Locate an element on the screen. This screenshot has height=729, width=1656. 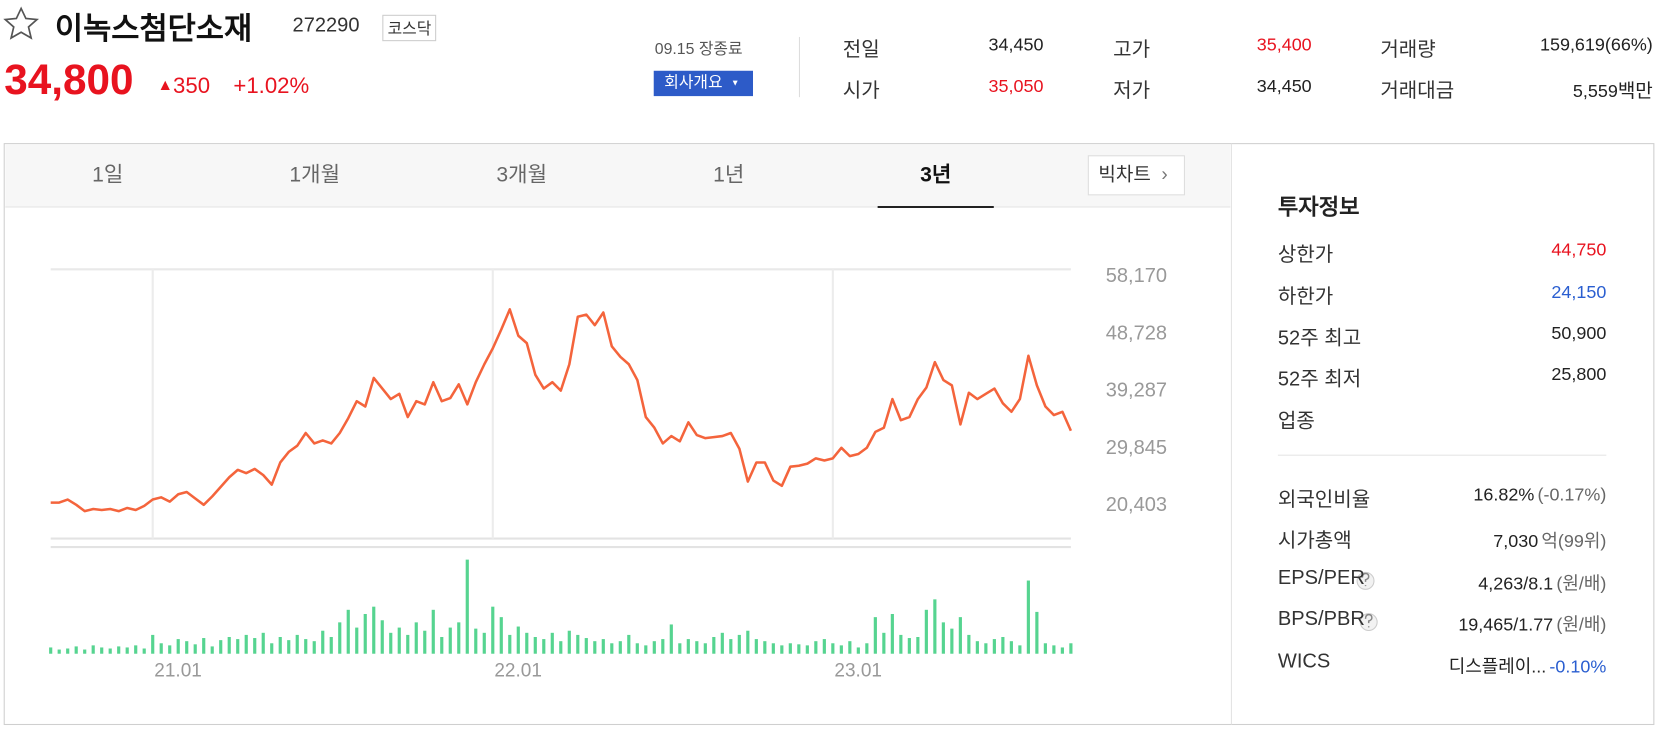
quote-value: 34,450 is located at coordinates (1284, 86).